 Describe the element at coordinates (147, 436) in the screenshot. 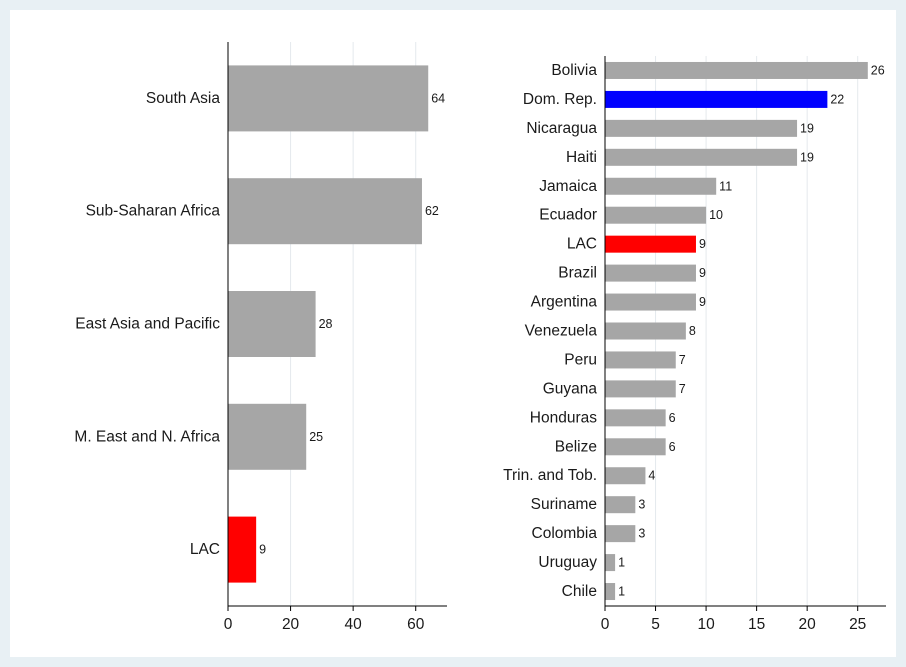

I see `left-category-label: M. East and N. Africa` at that location.